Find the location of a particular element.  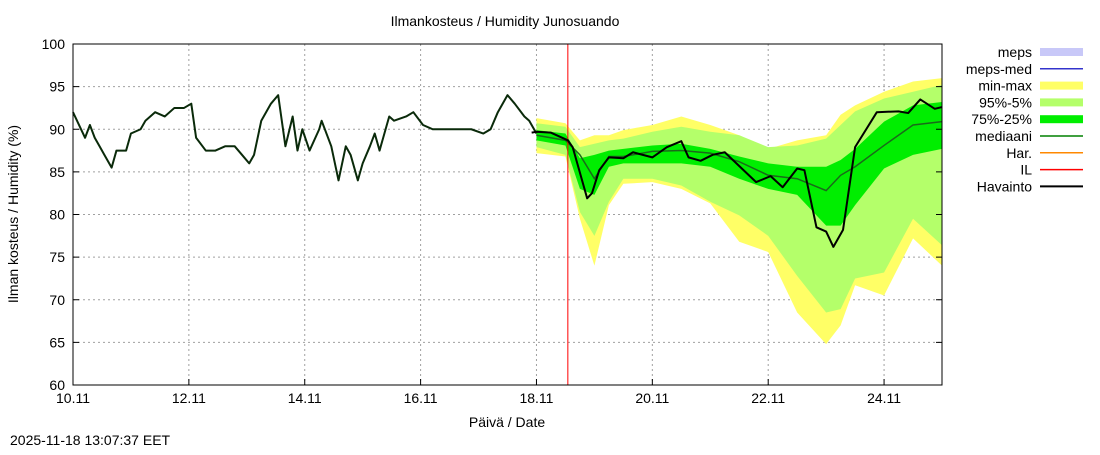

havainto-line is located at coordinates (305, 138).